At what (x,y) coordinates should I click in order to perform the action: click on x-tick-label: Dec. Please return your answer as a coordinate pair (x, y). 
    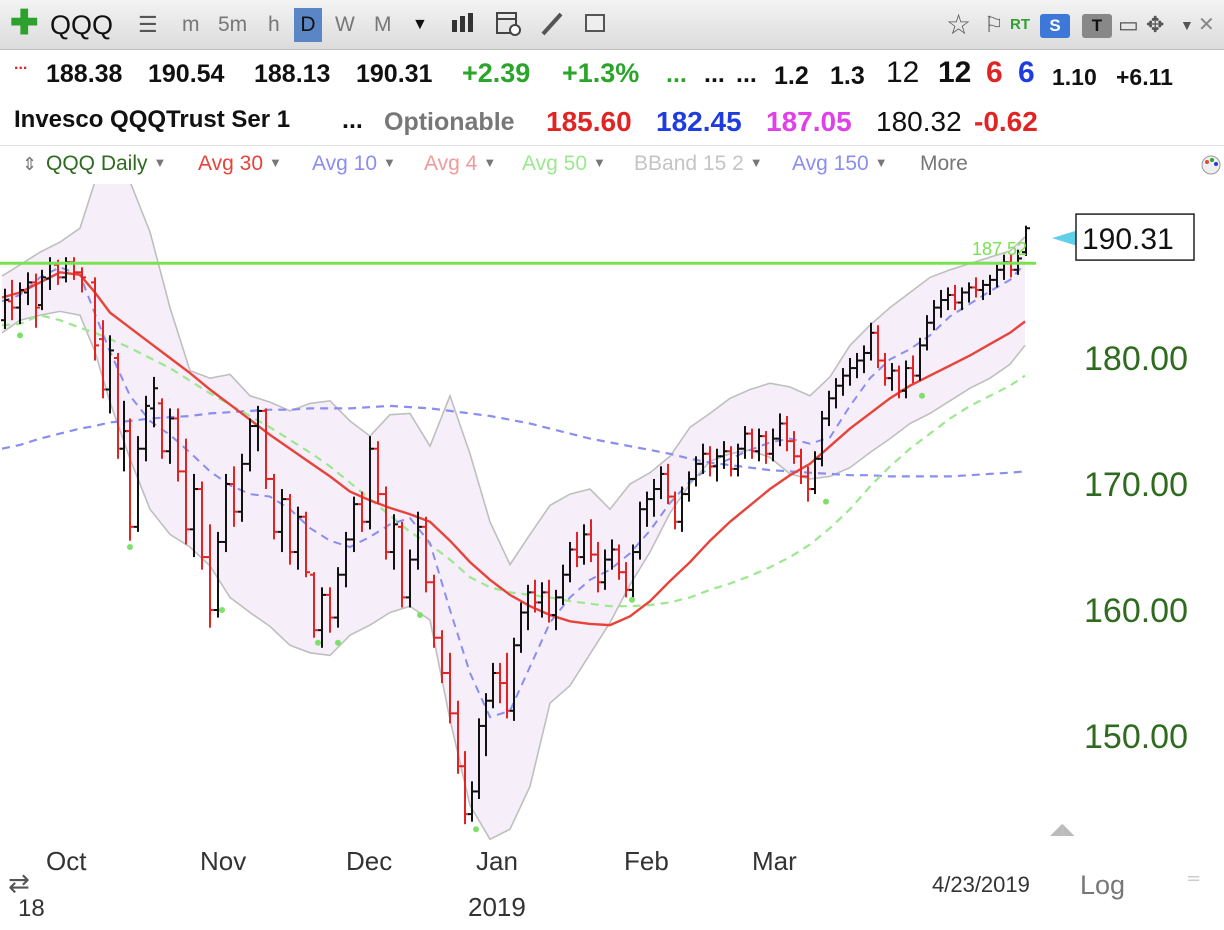
    Looking at the image, I should click on (369, 861).